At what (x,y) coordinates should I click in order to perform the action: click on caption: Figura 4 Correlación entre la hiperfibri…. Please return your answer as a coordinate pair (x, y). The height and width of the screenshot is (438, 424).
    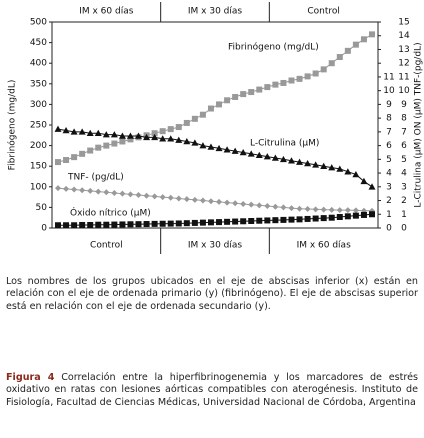
    Looking at the image, I should click on (212, 390).